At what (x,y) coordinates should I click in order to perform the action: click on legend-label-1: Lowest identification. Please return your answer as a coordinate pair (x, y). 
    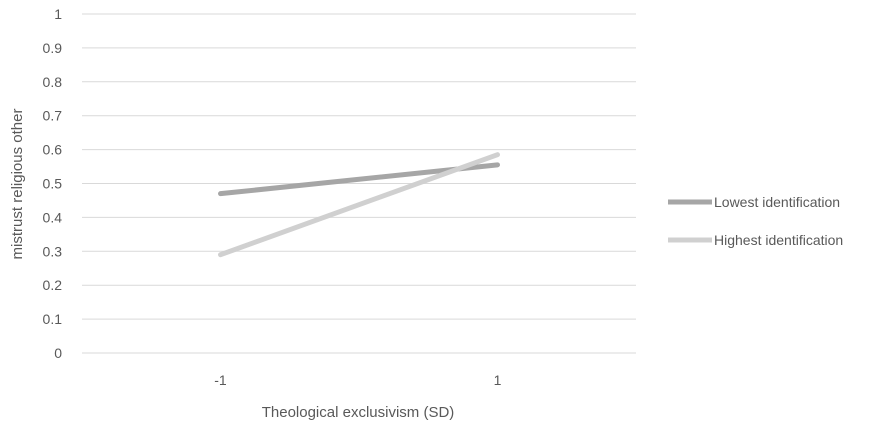
    Looking at the image, I should click on (777, 202).